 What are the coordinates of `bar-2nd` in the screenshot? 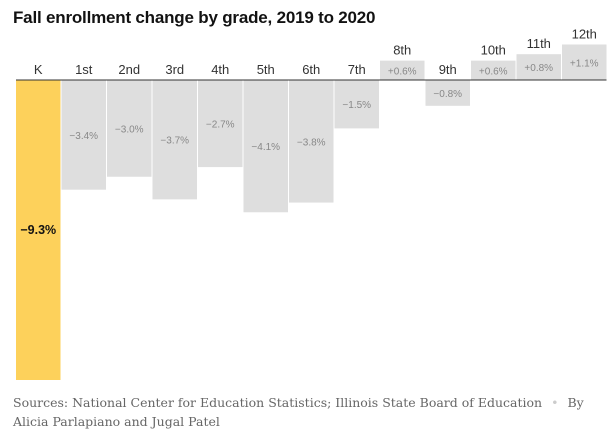 It's located at (129, 128).